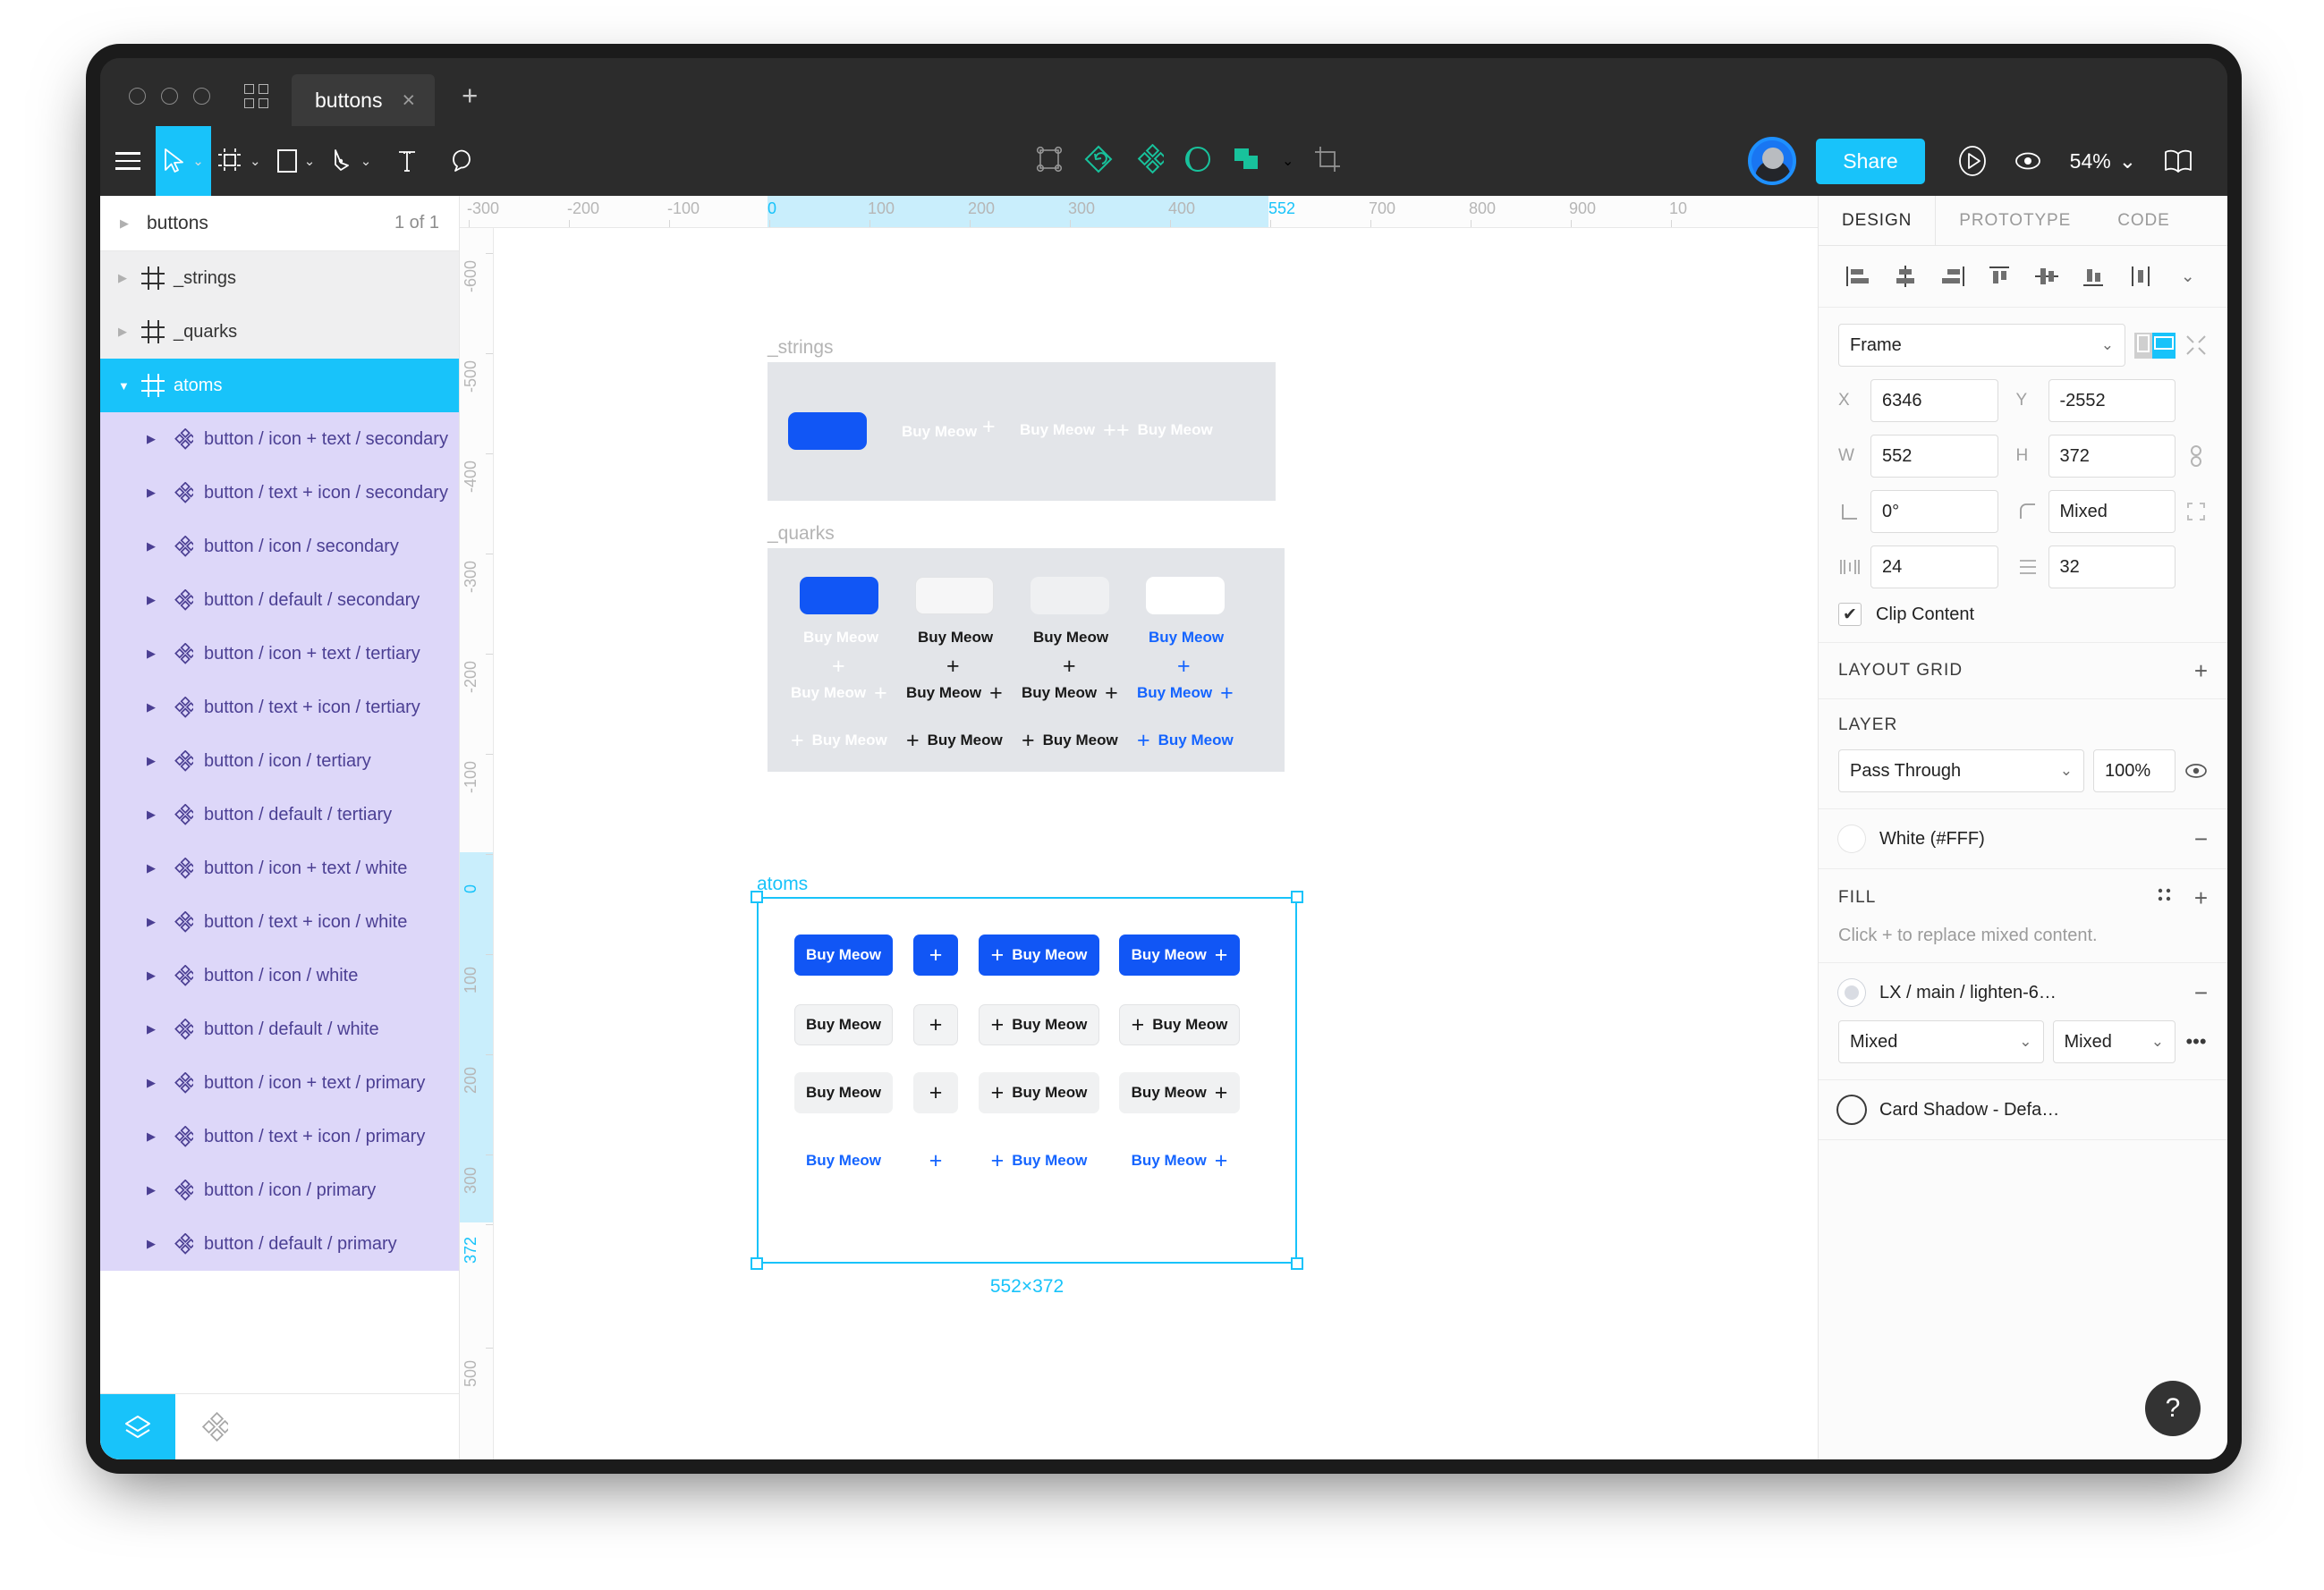 The width and height of the screenshot is (2324, 1590). What do you see at coordinates (1961, 770) in the screenshot?
I see `blend-mode-select: Pass Through ⌄` at bounding box center [1961, 770].